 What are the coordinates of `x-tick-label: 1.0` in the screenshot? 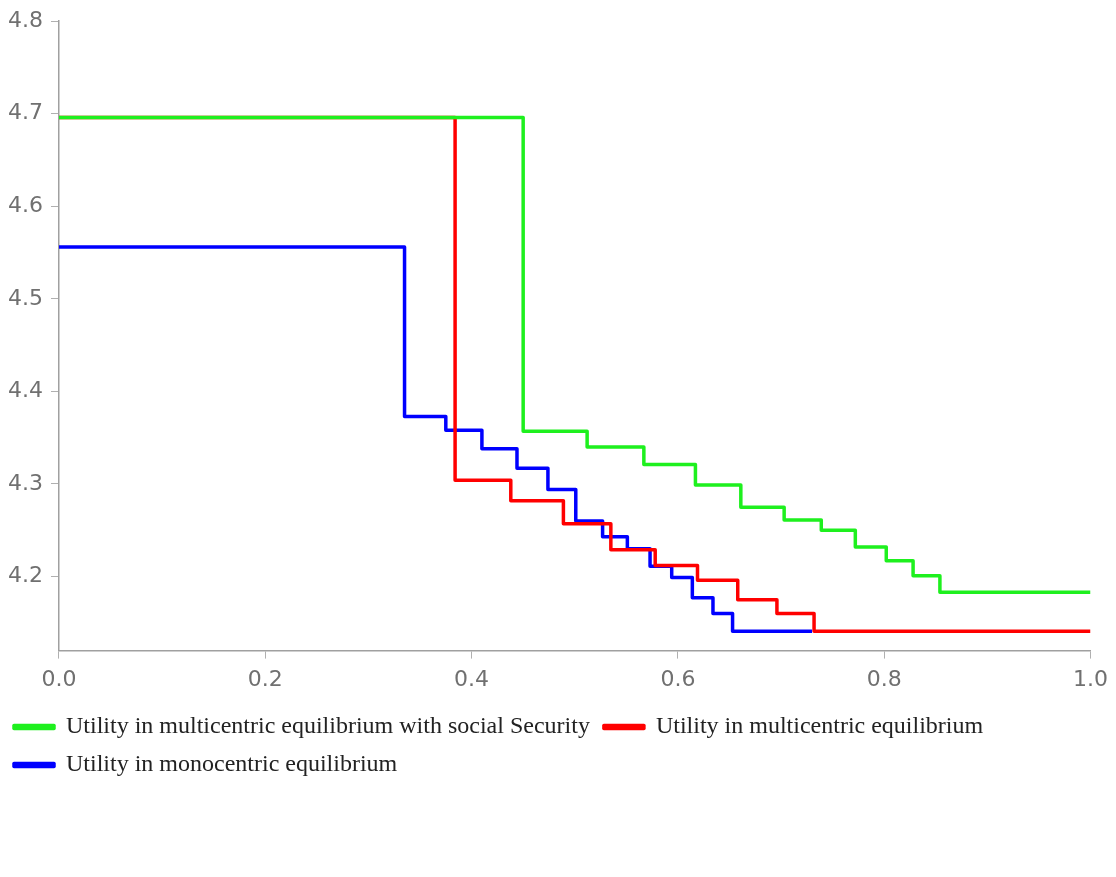 It's located at (1091, 678).